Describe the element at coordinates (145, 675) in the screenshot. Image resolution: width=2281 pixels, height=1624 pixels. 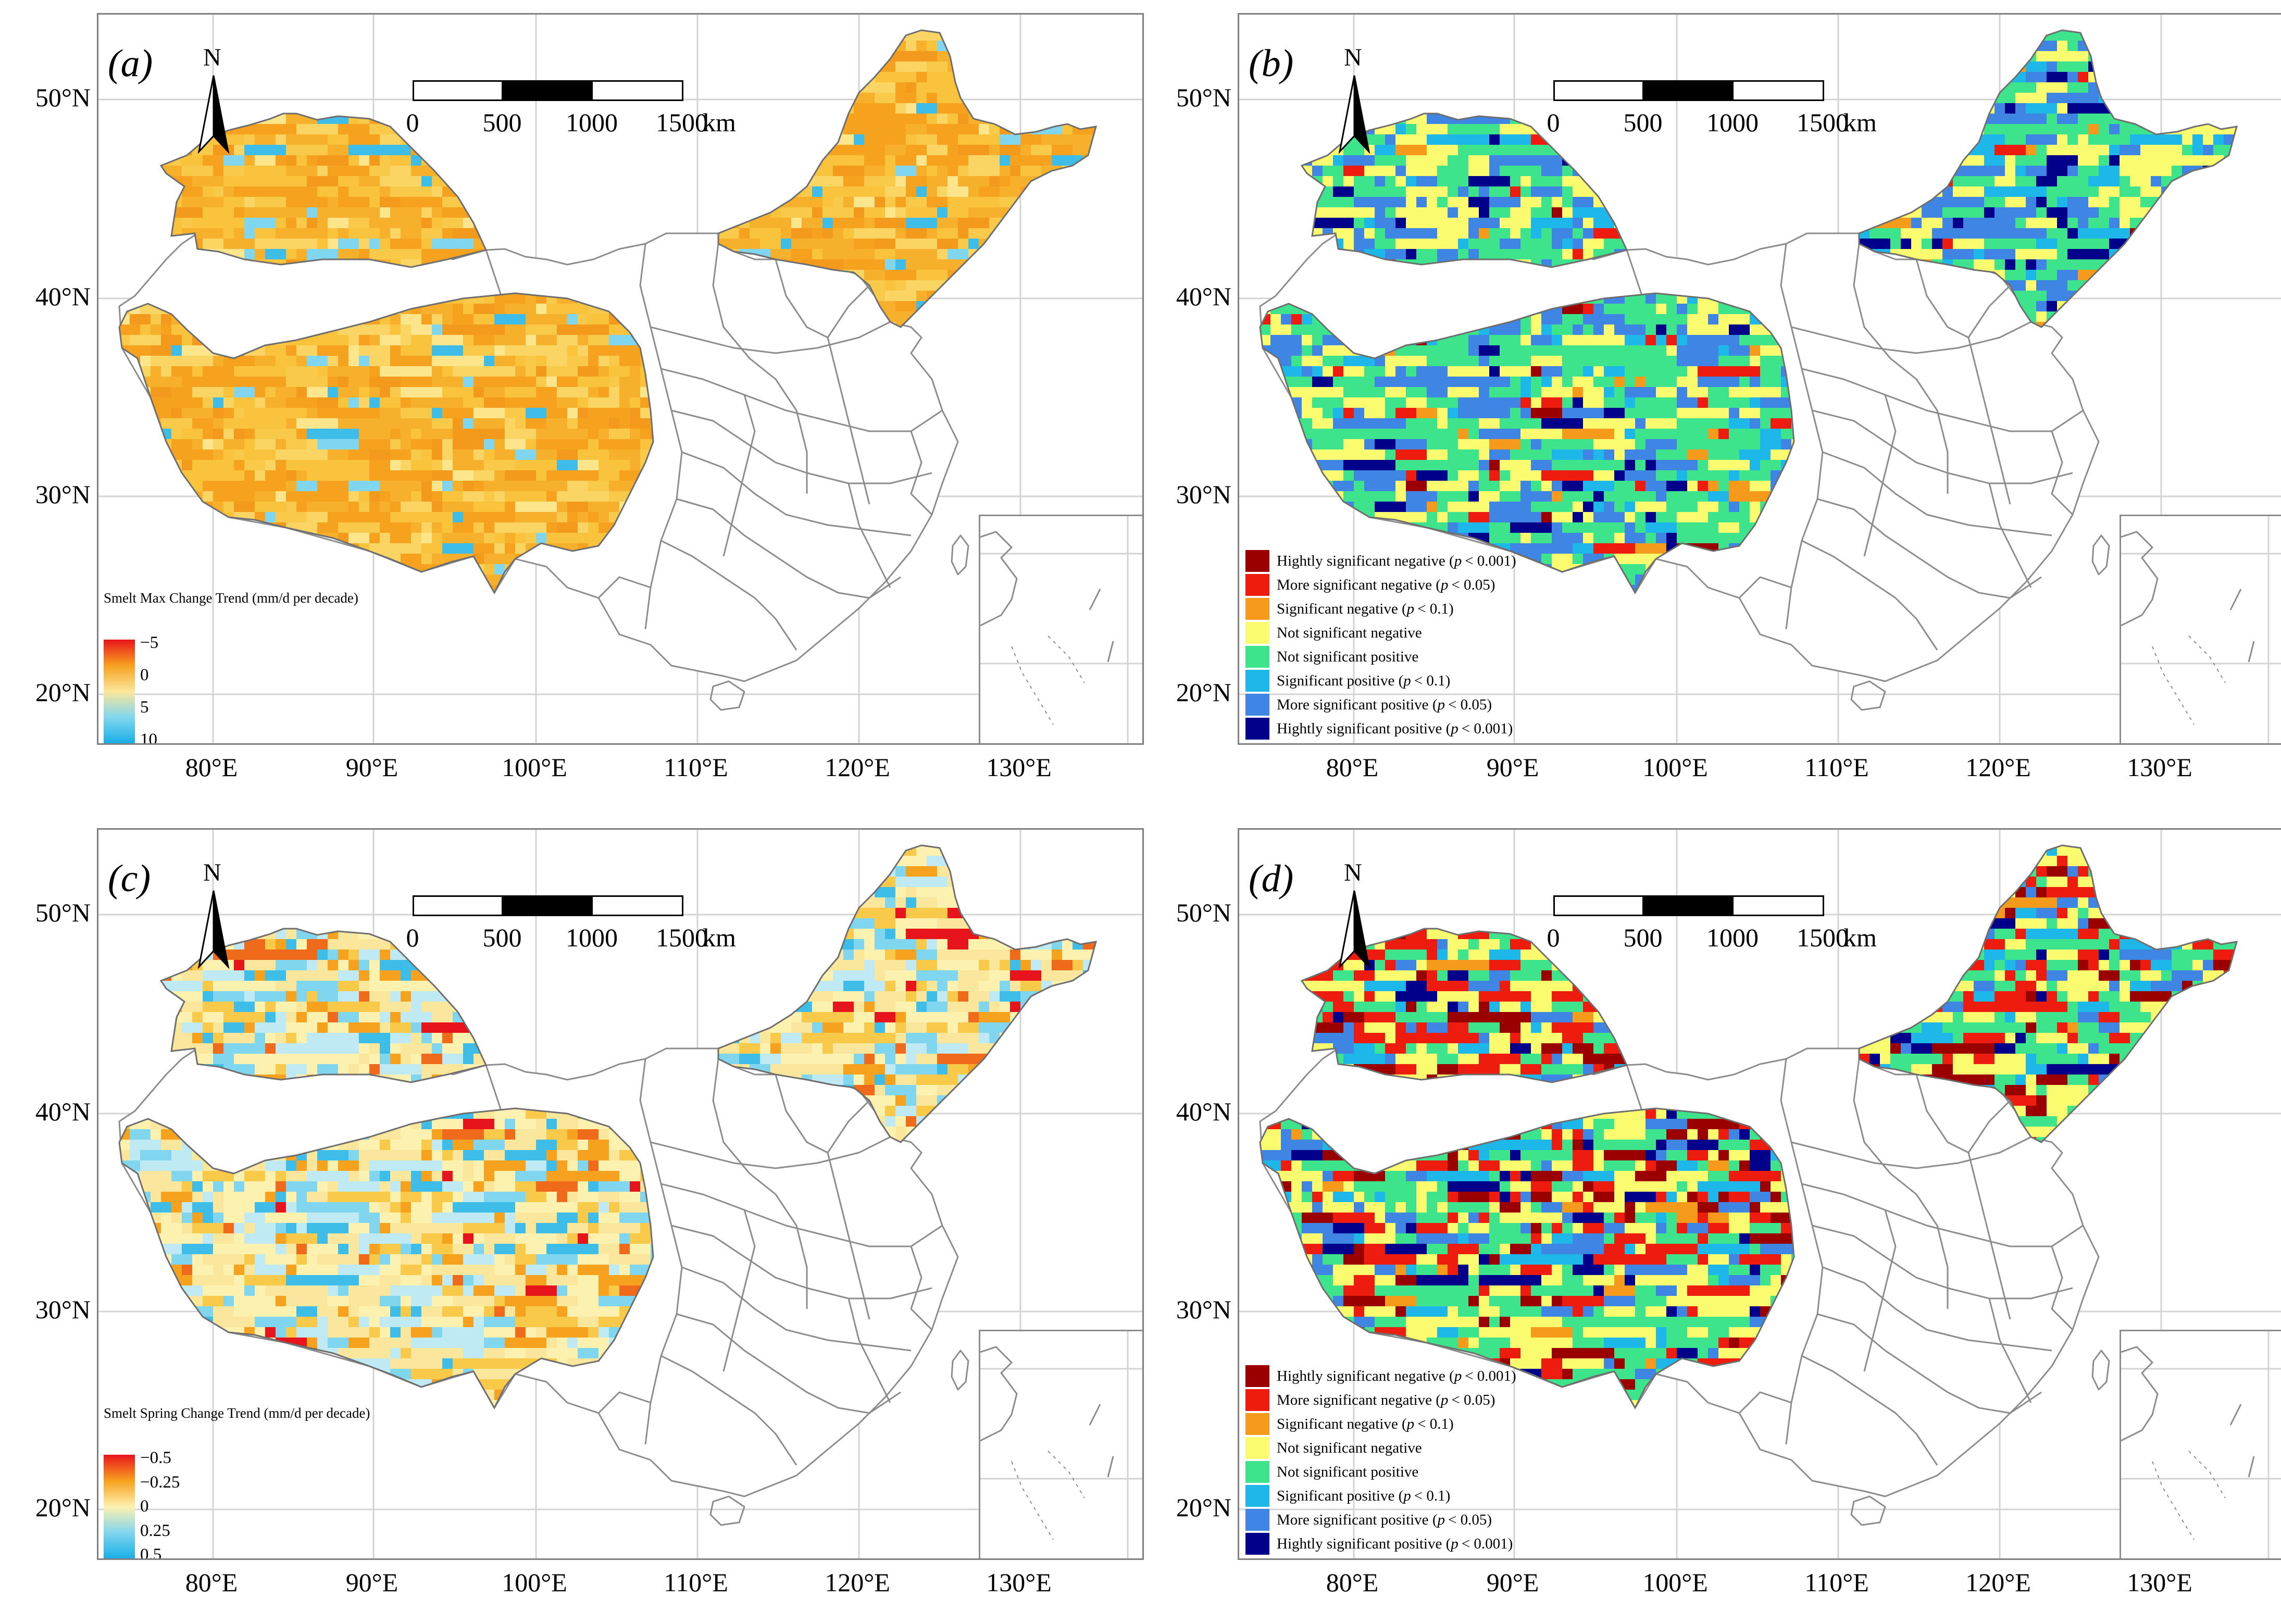
I see `legend-tick-label: 0` at that location.